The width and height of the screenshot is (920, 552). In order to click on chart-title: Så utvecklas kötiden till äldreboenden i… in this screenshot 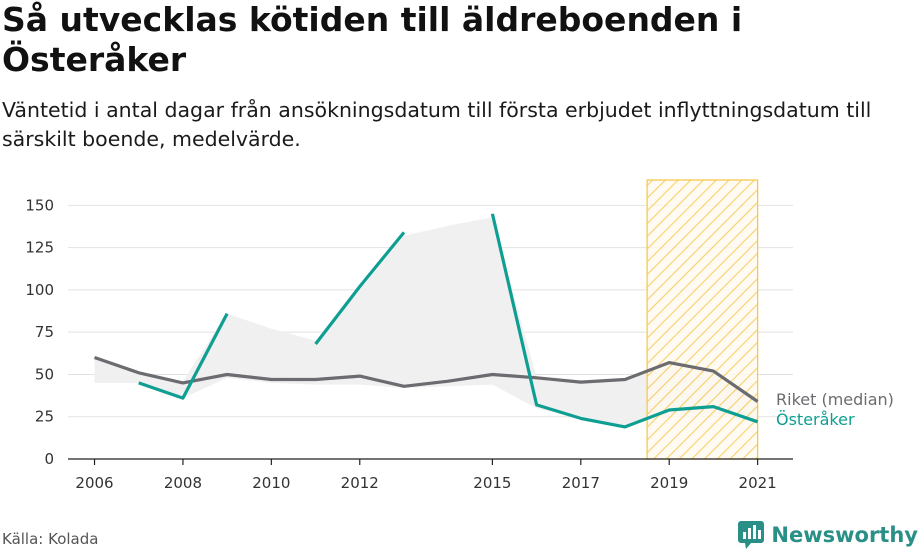, I will do `click(372, 39)`.